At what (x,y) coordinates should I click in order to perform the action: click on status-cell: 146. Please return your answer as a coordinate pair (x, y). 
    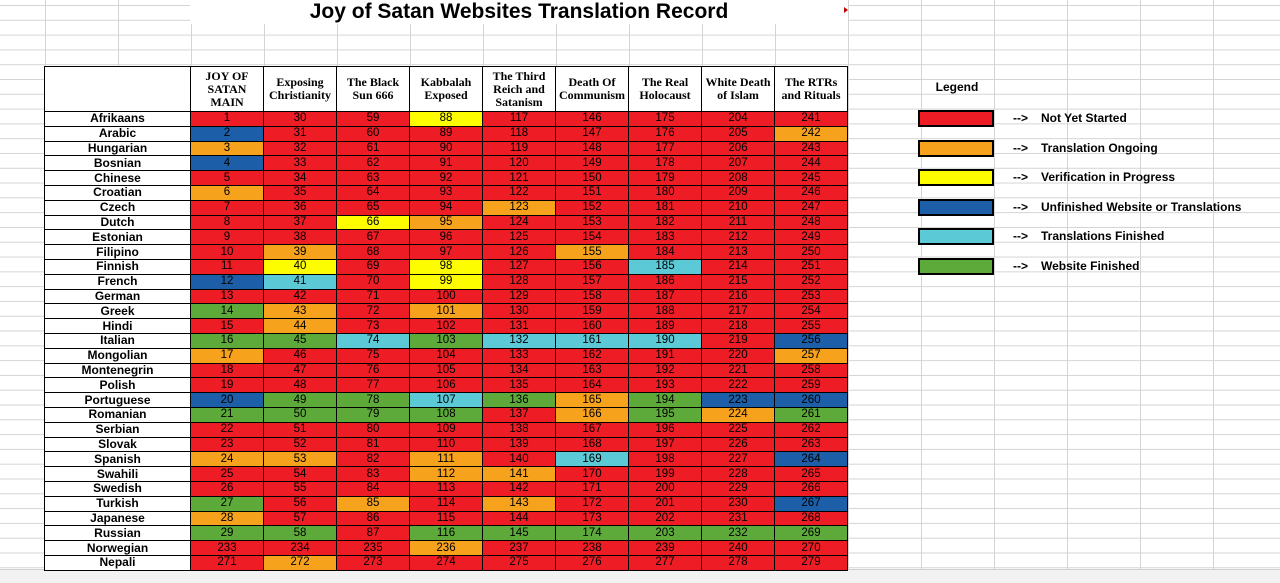
    Looking at the image, I should click on (592, 119).